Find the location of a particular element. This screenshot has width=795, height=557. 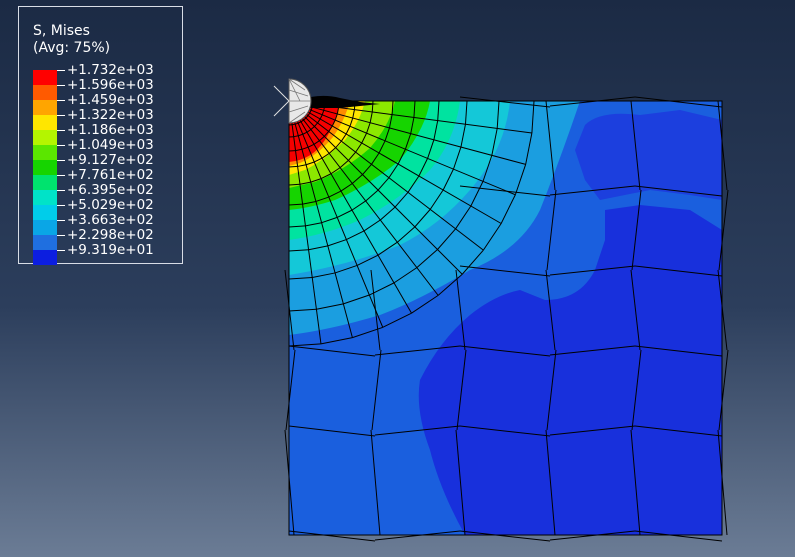

legend-entry: +3.663e+02 is located at coordinates (108, 223).